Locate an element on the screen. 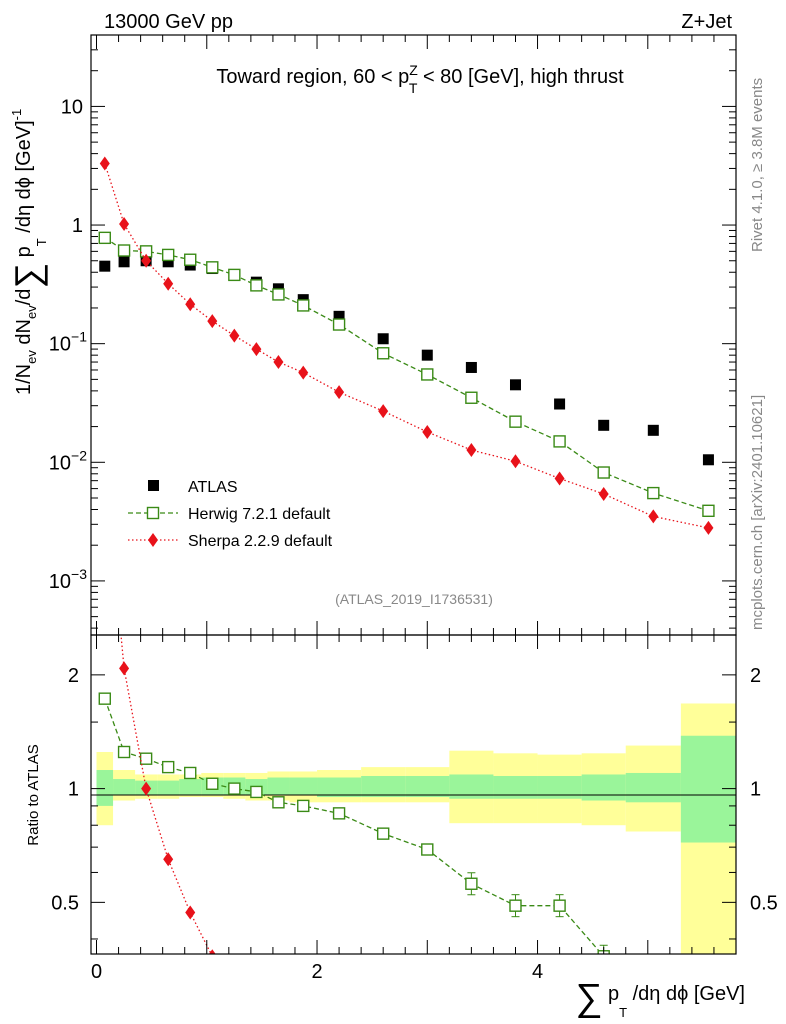 Image resolution: width=786 pixels, height=1024 pixels. mcplots-label: mcplots.cern.ch [arXiv:2401.10621] is located at coordinates (757, 512).